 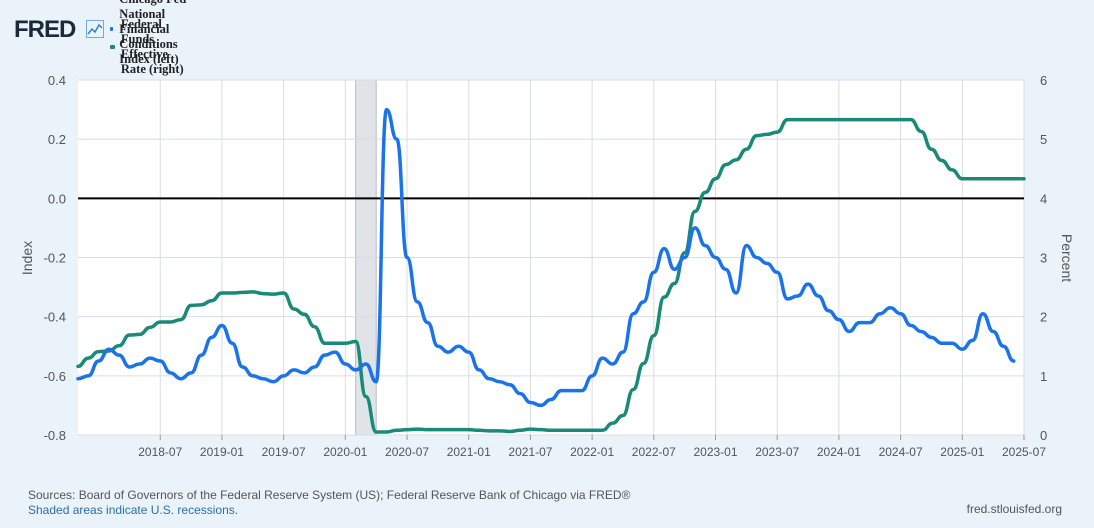 I want to click on right-axis-ticks: 6 5 4 3 2 1 0, so click(x=1043, y=258).